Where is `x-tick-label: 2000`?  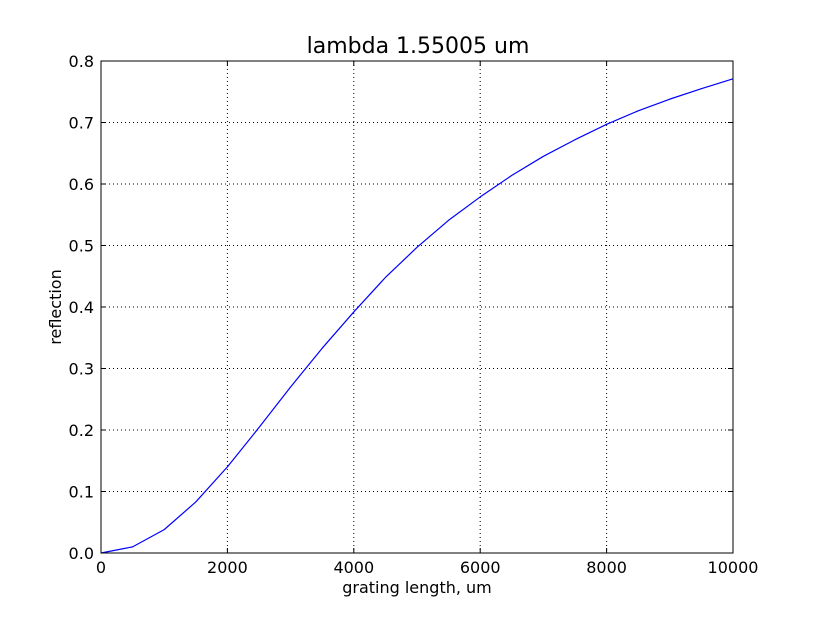
x-tick-label: 2000 is located at coordinates (227, 567).